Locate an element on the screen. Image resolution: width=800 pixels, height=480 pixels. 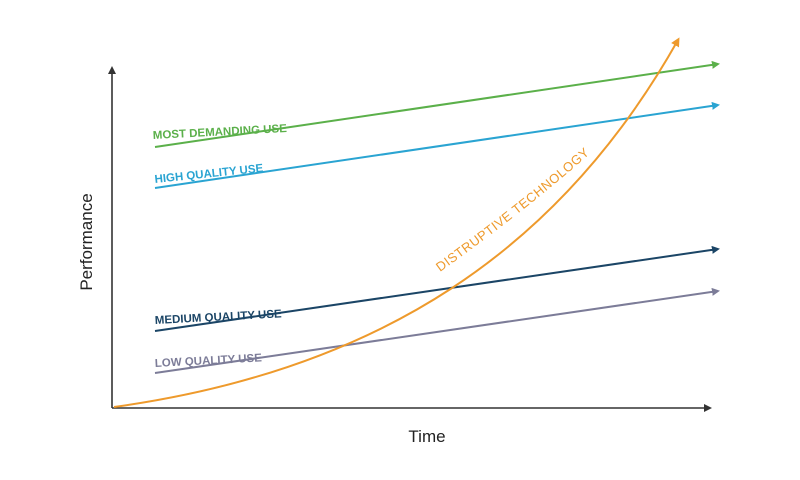
medium-quality-use-line is located at coordinates (437, 288).